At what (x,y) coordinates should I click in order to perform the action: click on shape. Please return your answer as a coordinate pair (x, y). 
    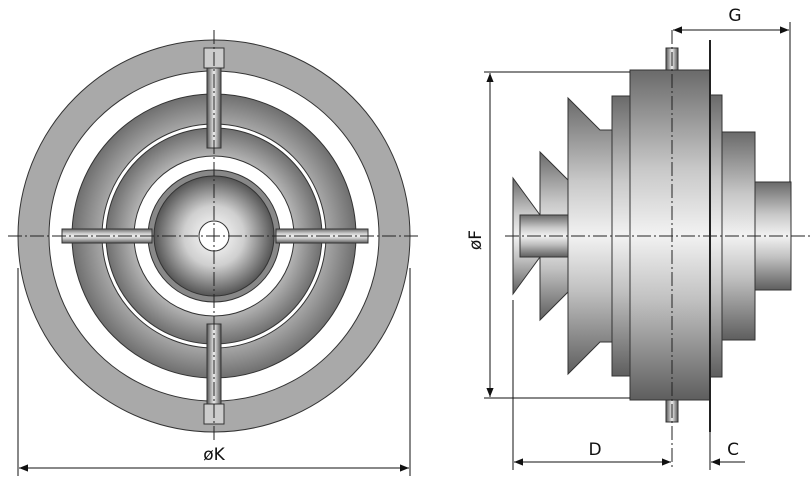
    Looking at the image, I should click on (670, 235).